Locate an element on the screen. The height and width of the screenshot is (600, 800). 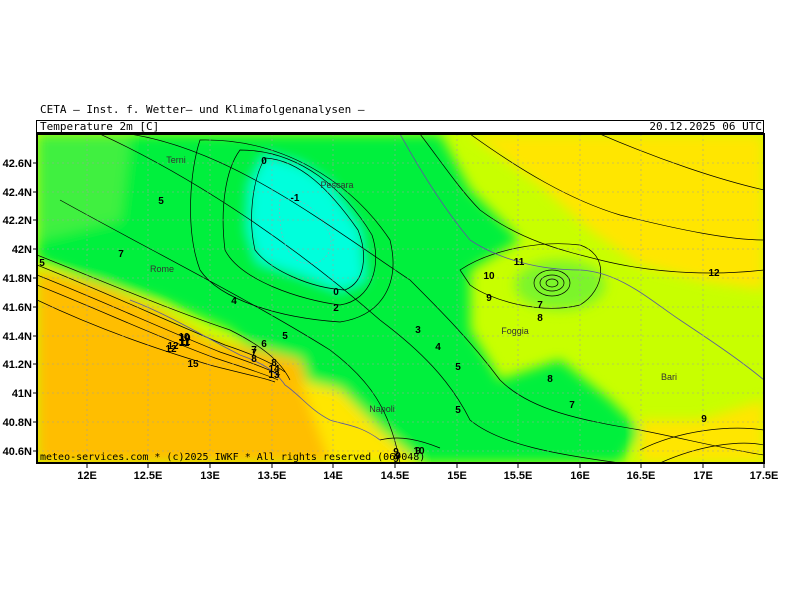
lon-tick-label: 15E is located at coordinates (457, 476).